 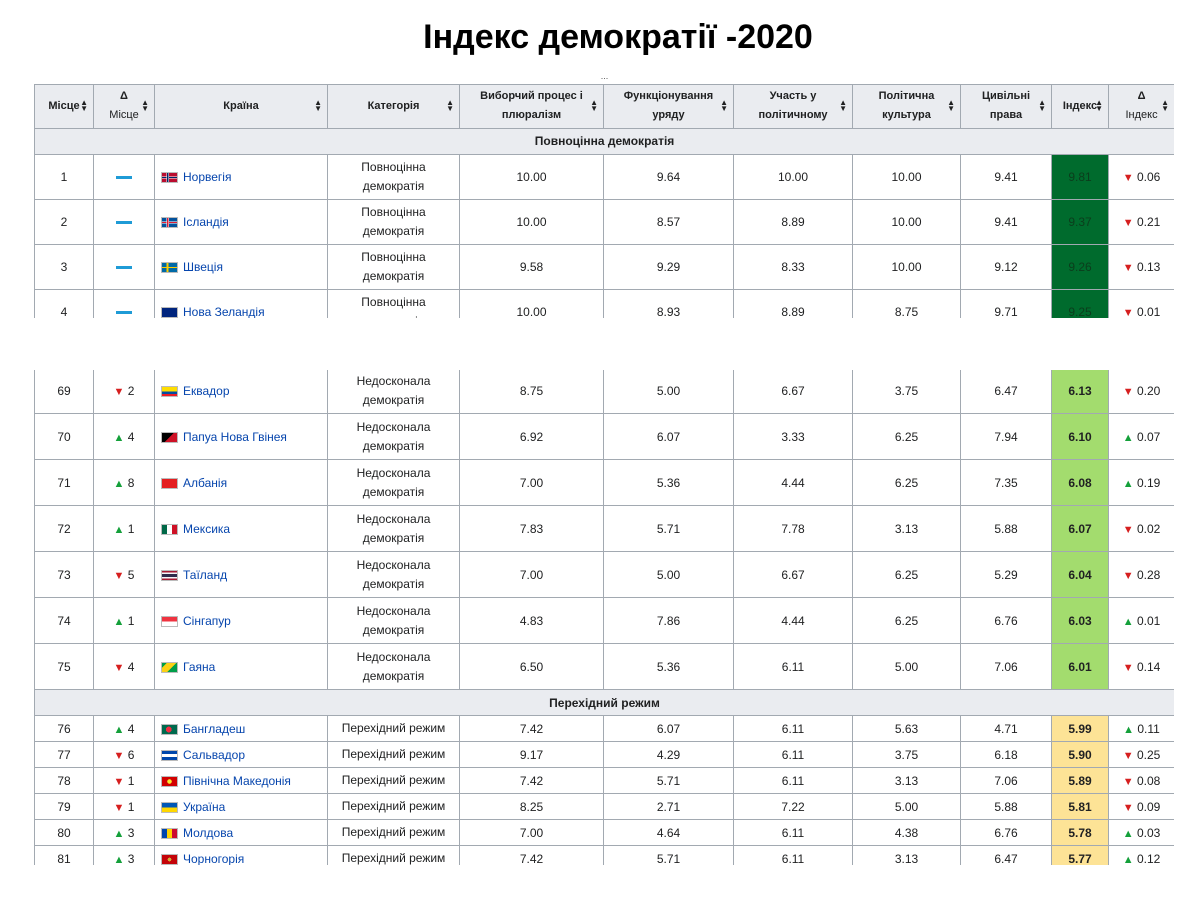 I want to click on index-change-value: 0.08, so click(x=1148, y=780).